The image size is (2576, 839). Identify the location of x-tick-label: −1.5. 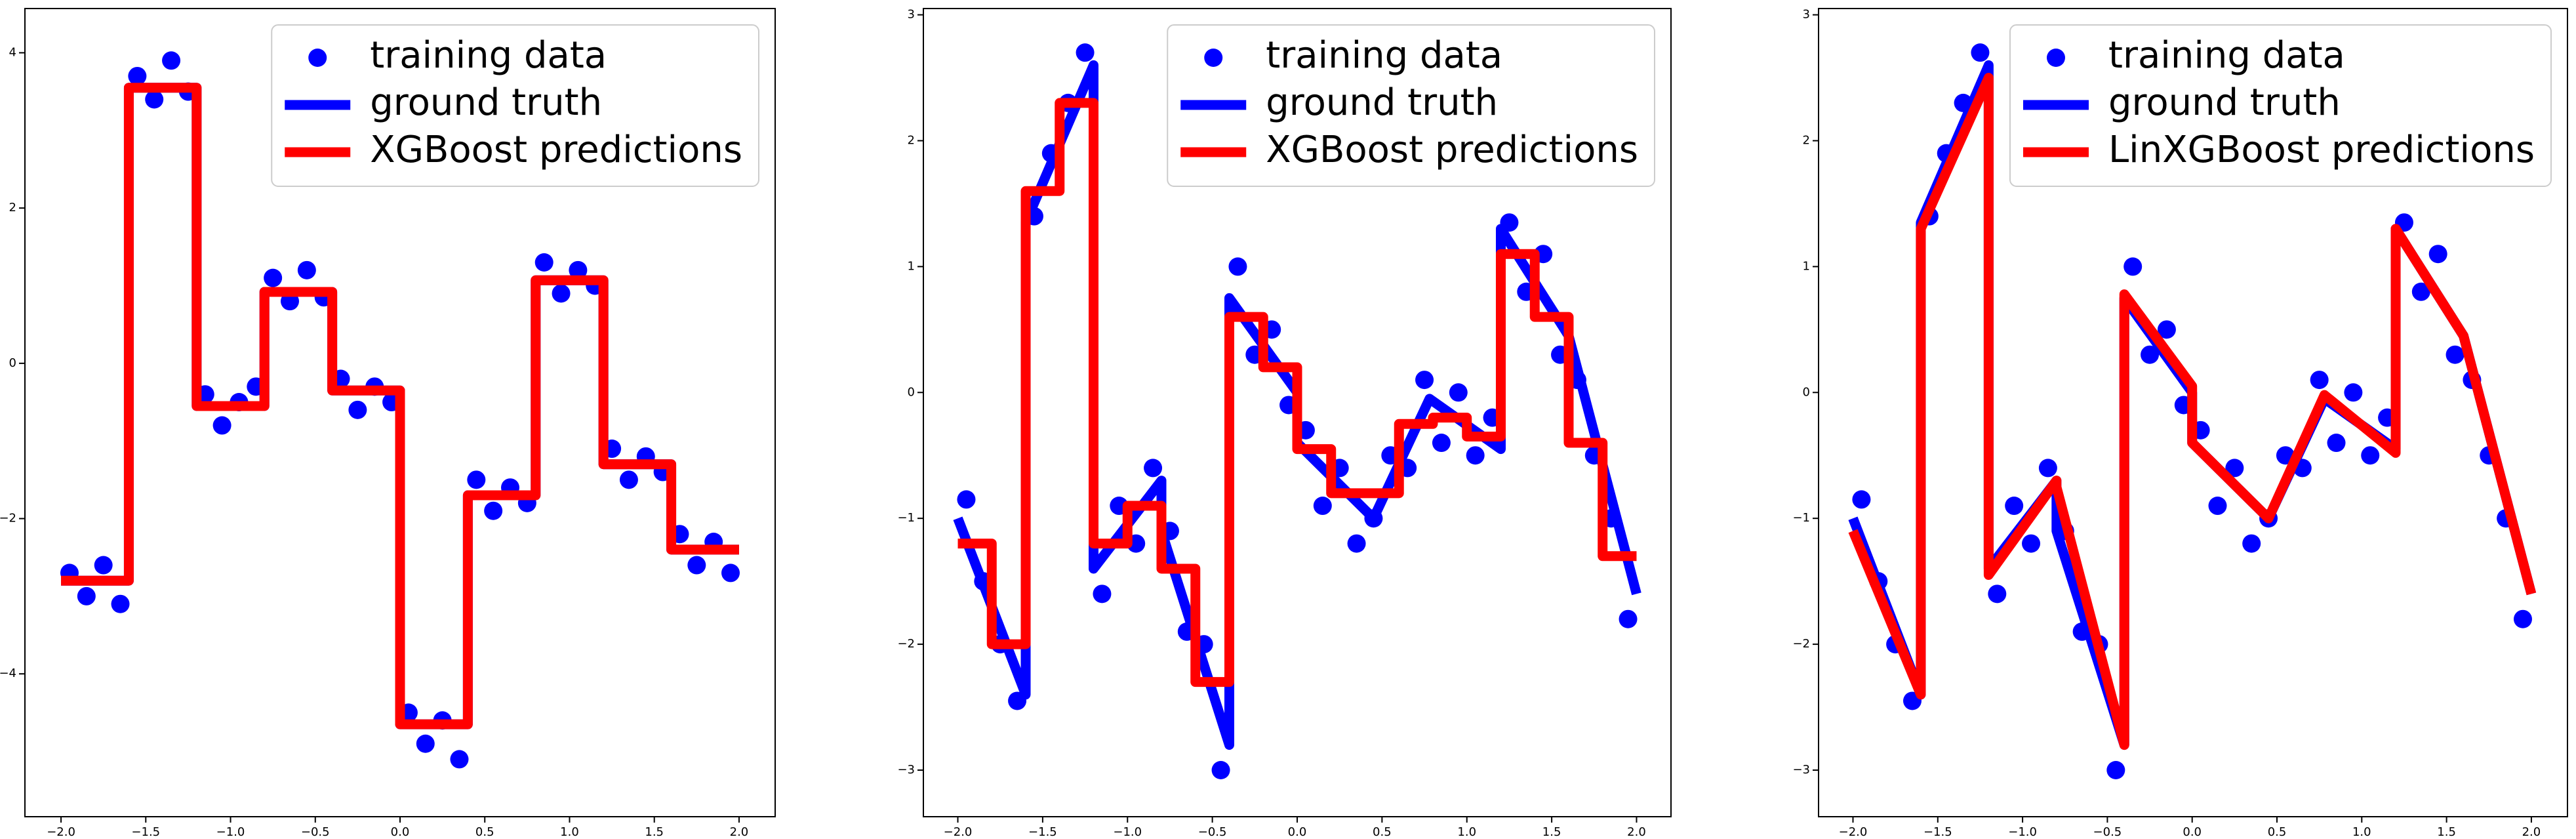
(1042, 832).